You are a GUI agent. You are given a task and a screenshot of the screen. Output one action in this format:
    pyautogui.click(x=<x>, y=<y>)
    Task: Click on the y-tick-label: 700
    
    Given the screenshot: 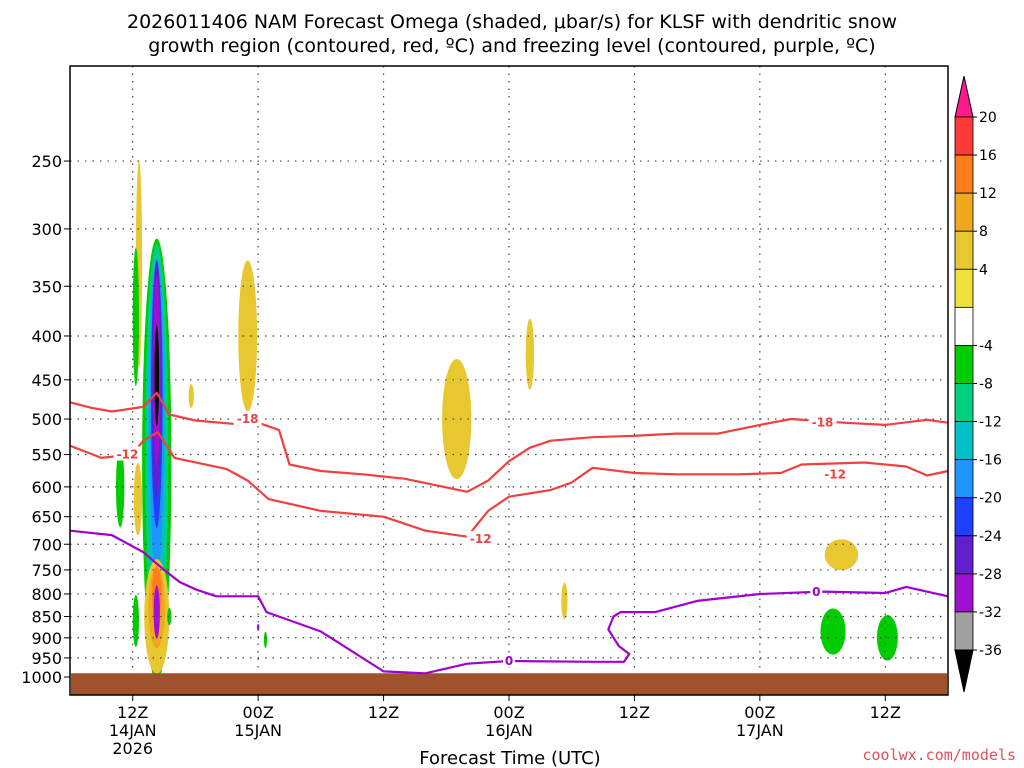 What is the action you would take?
    pyautogui.click(x=46, y=544)
    